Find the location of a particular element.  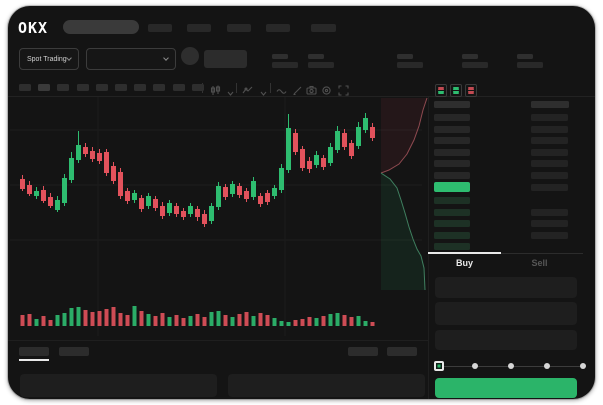

market-type-label: Spot Trading is located at coordinates (47, 59).